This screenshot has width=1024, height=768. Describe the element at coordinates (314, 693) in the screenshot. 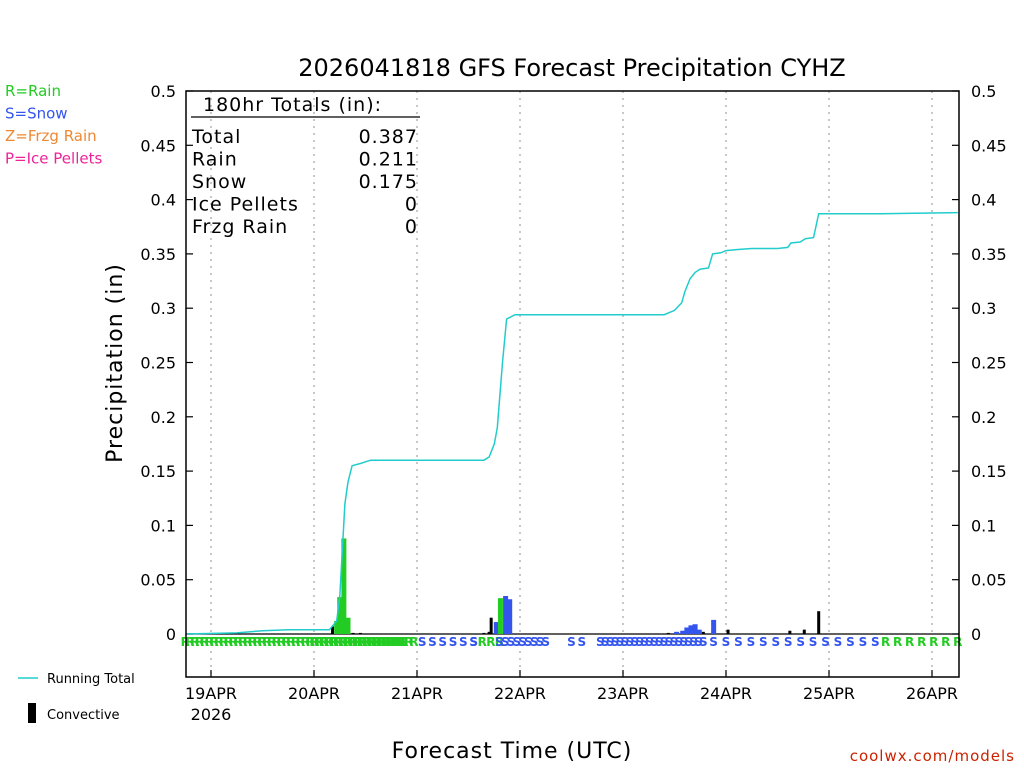

I see `x-tick-label: 20APR` at that location.